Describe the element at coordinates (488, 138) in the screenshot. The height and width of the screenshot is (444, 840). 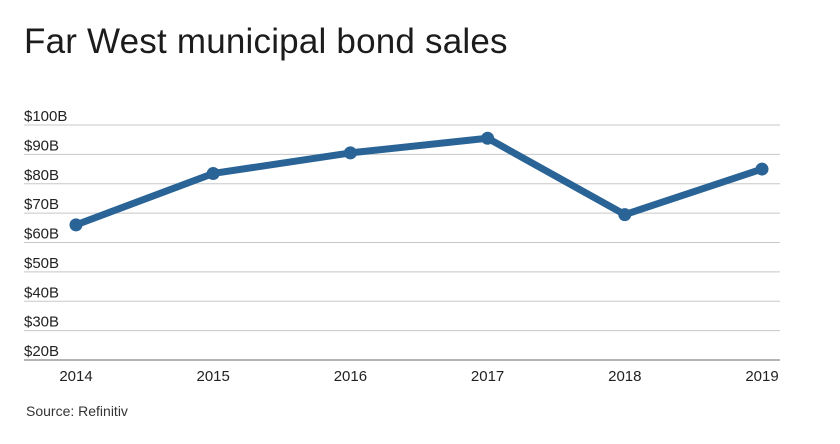
I see `data-point-2017` at that location.